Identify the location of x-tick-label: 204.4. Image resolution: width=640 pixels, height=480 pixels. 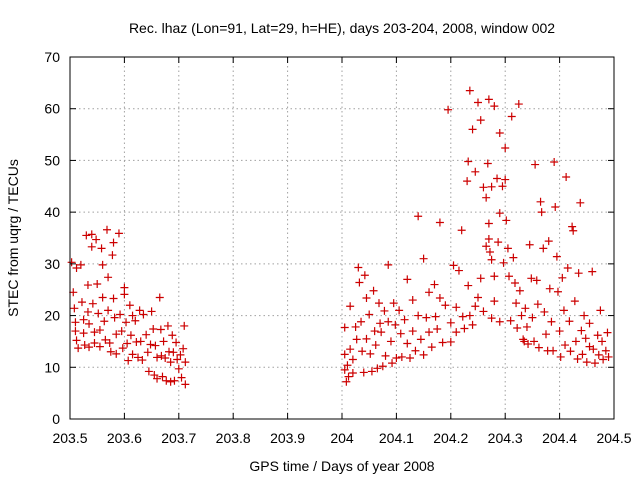
(559, 438).